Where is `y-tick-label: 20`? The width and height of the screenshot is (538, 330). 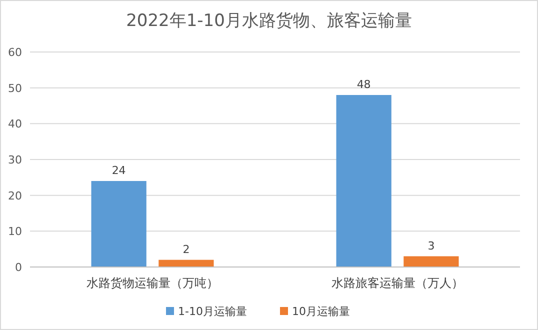
y-tick-label: 20 is located at coordinates (15, 195).